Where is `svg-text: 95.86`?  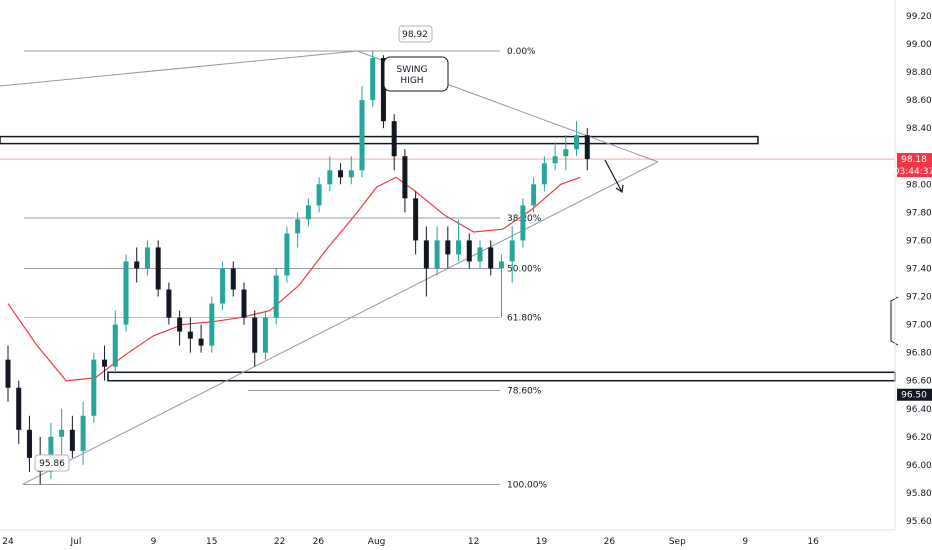 svg-text: 95.86 is located at coordinates (52, 464).